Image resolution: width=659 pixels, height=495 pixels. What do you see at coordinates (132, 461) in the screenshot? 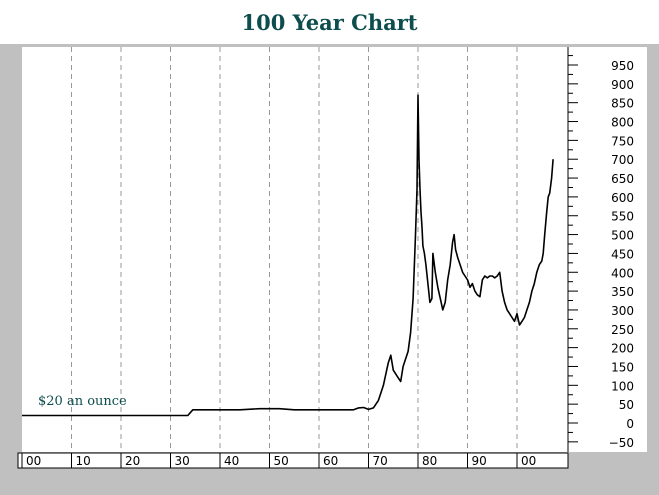
I see `x-tick-label: 20` at bounding box center [132, 461].